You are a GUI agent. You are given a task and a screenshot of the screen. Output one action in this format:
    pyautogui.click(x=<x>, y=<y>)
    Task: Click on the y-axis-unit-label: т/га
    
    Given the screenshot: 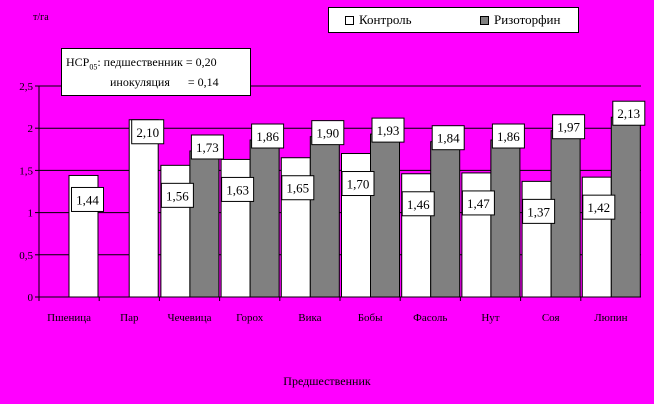 What is the action you would take?
    pyautogui.click(x=41, y=17)
    